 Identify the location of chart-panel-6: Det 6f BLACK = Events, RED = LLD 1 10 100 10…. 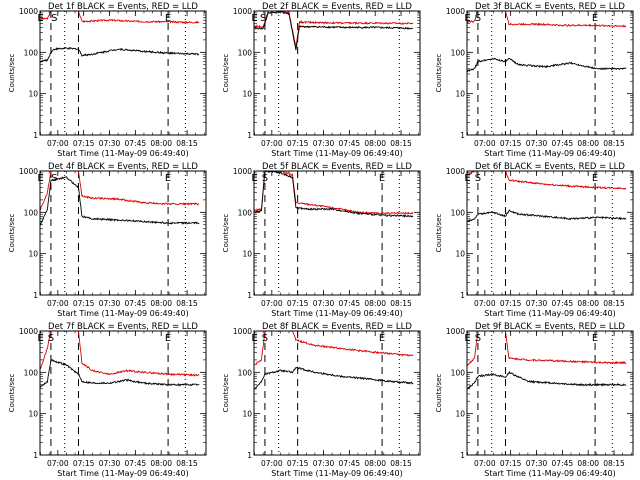
(534, 240).